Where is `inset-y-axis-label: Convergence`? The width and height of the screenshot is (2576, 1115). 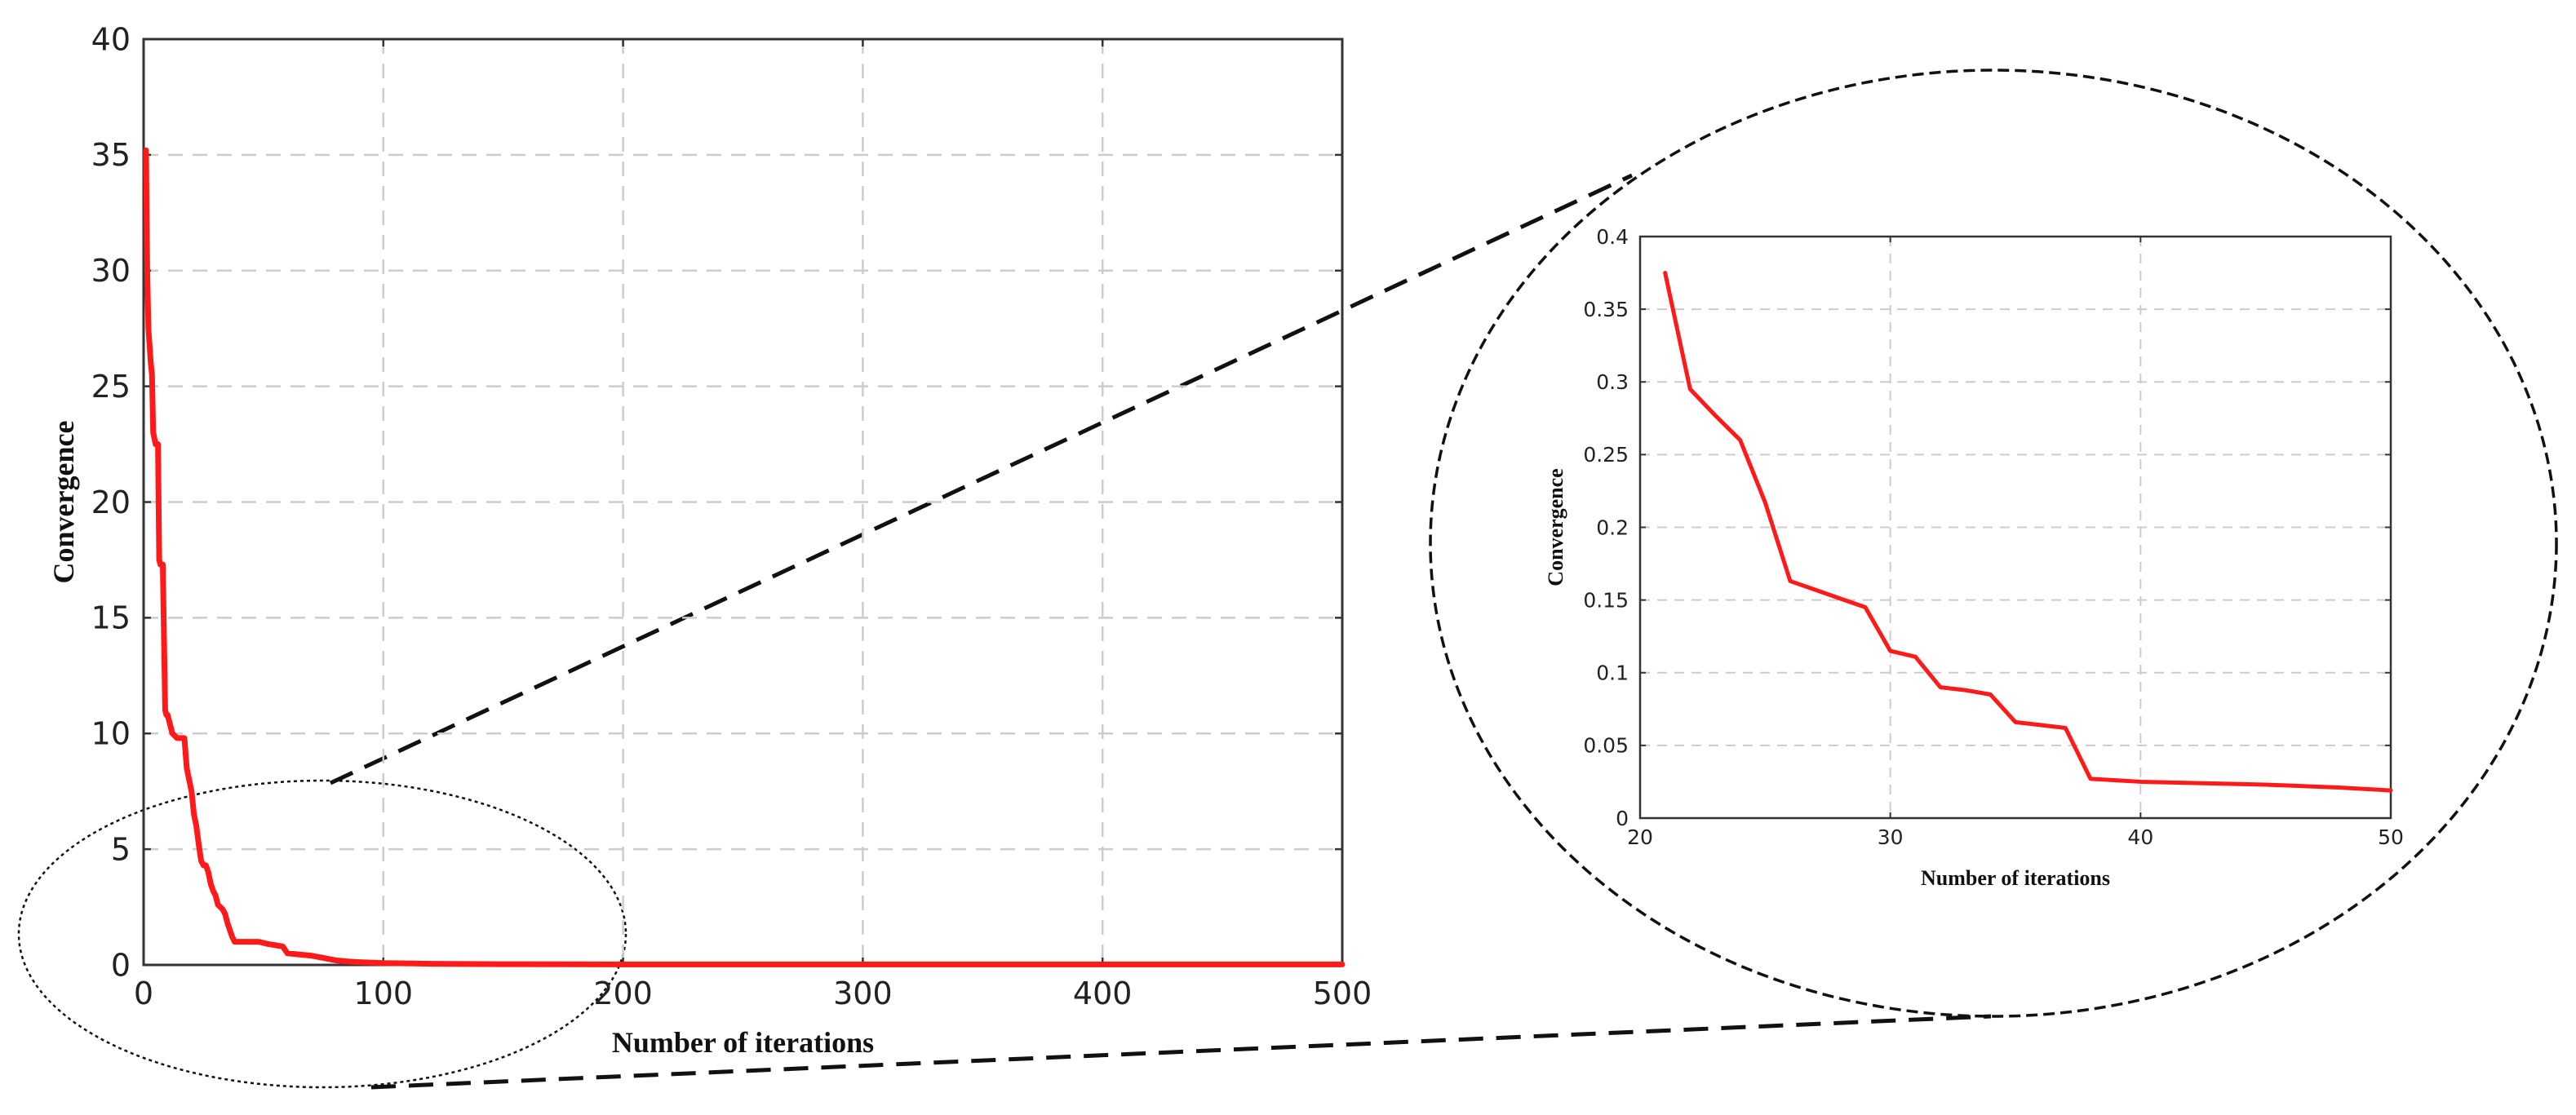 inset-y-axis-label: Convergence is located at coordinates (1555, 527).